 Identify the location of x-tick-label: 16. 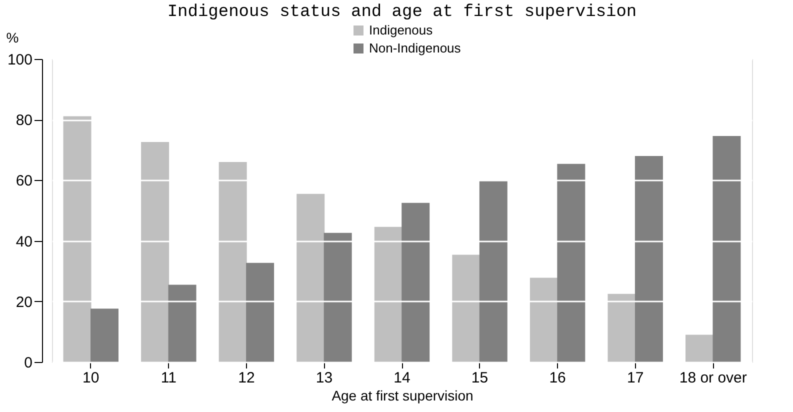
(557, 378).